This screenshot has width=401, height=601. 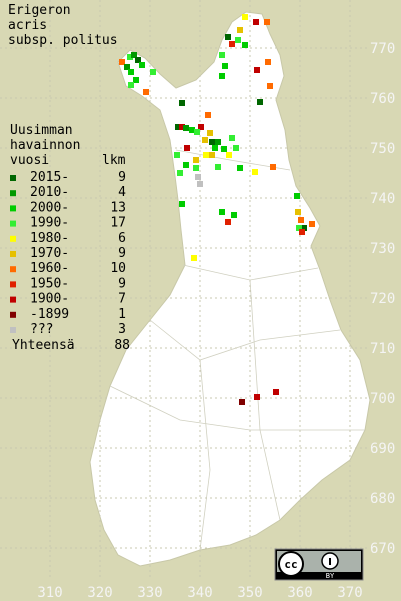 What do you see at coordinates (122, 192) in the screenshot?
I see `legend-count: 4` at bounding box center [122, 192].